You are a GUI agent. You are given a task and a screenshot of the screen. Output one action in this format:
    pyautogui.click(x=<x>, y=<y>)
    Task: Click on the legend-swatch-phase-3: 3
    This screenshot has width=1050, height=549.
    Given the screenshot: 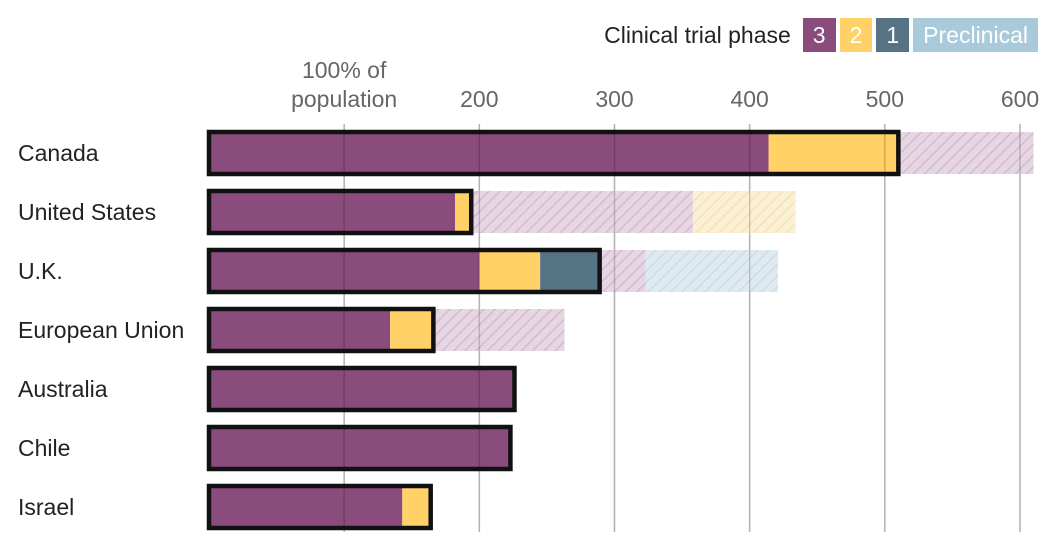 What is the action you would take?
    pyautogui.click(x=819, y=35)
    